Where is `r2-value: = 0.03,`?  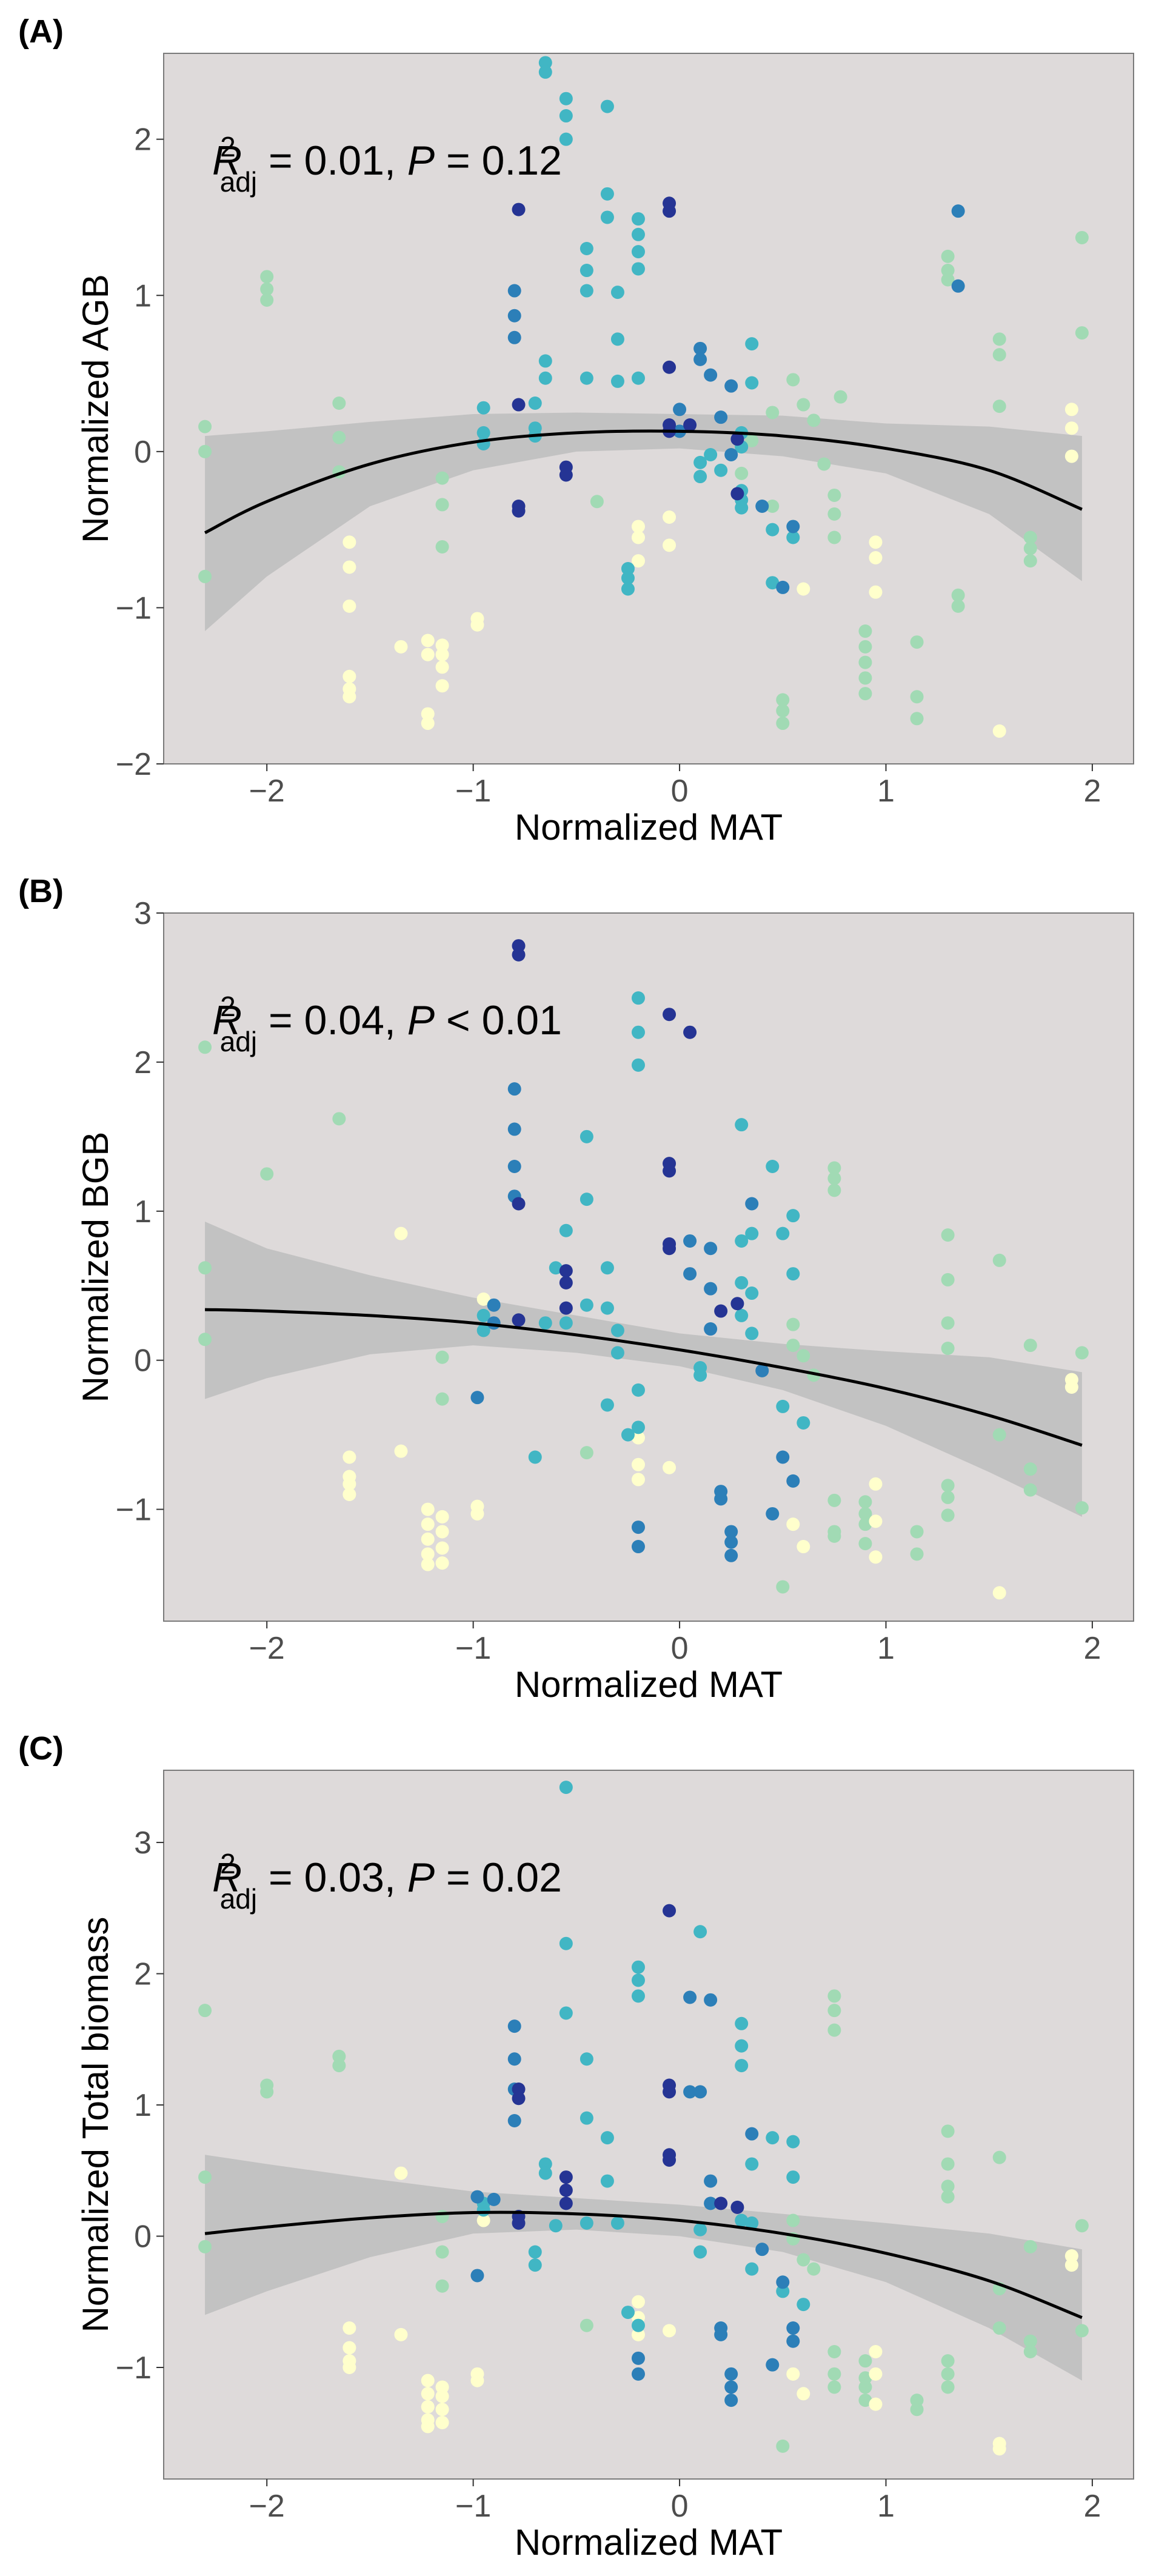
r2-value: = 0.03, is located at coordinates (332, 1878).